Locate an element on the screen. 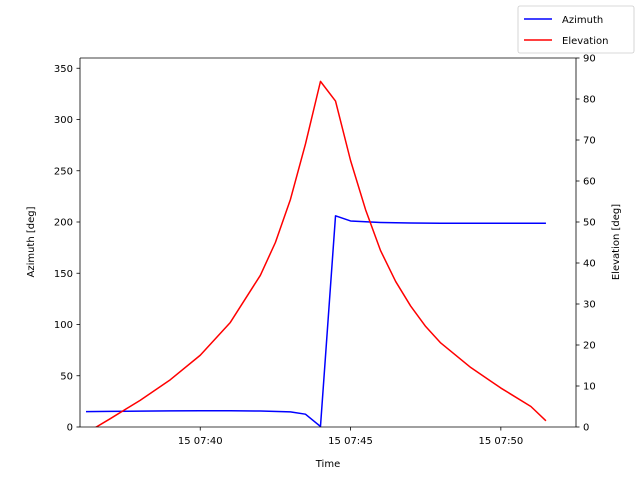  y-ticks-left: 0 50 100 150 200 250 300 350 is located at coordinates (67, 249).